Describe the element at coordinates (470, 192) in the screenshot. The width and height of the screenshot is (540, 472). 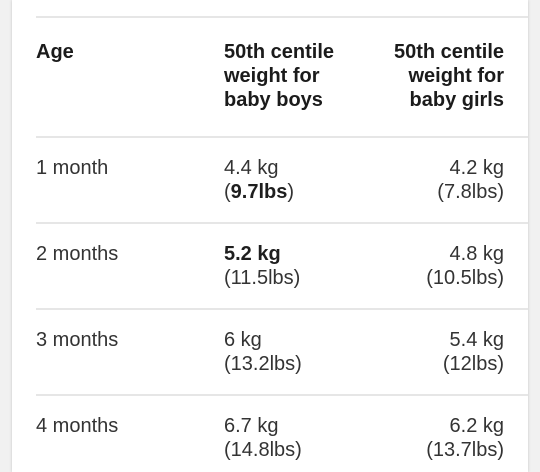
I see `girls-weight-lbs: (7.8lbs)` at that location.